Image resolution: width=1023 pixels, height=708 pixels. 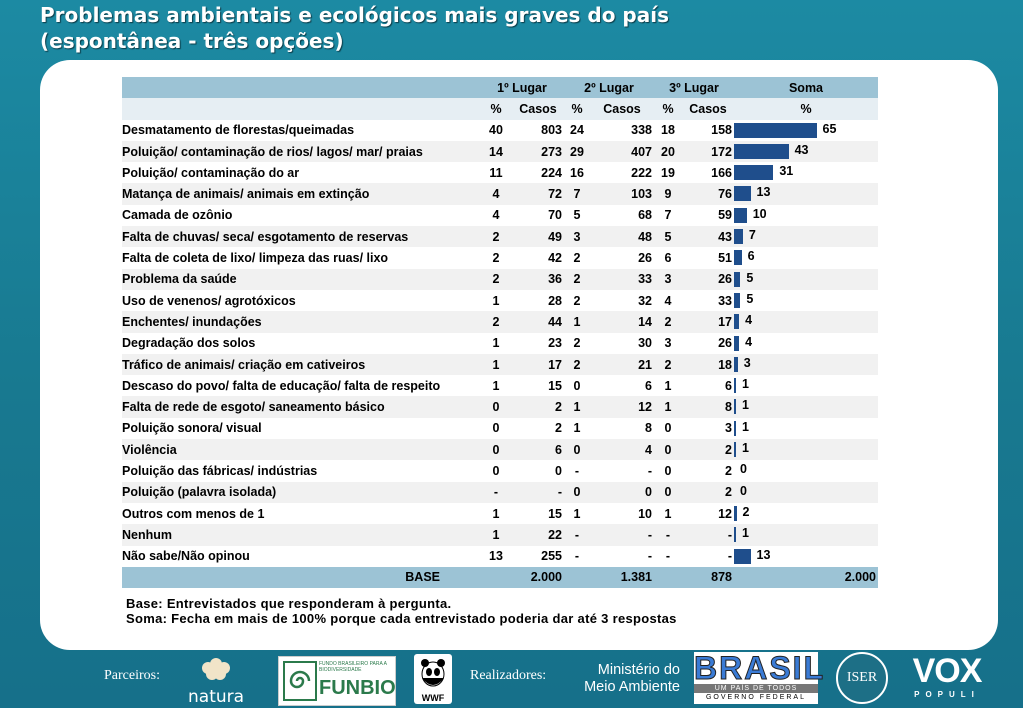 I want to click on soma-value: 0, so click(x=743, y=490).